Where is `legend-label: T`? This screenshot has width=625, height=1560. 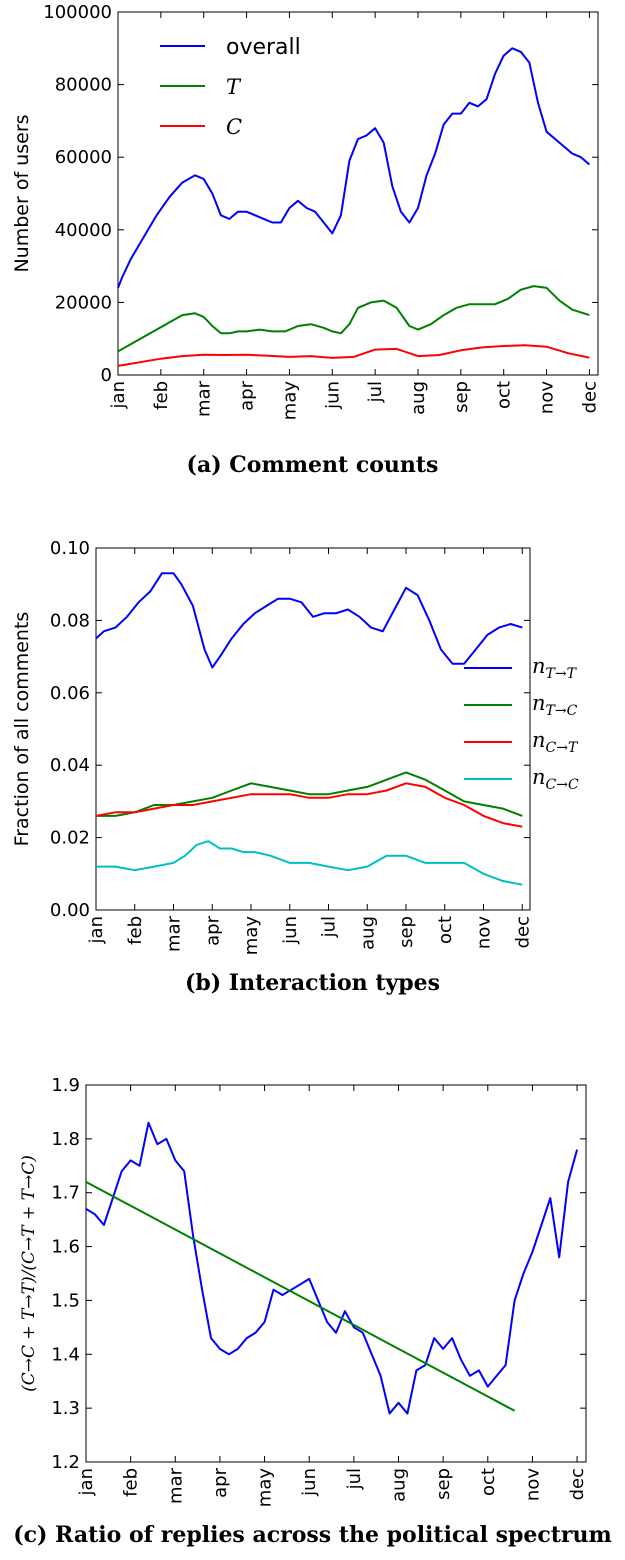 legend-label: T is located at coordinates (234, 87).